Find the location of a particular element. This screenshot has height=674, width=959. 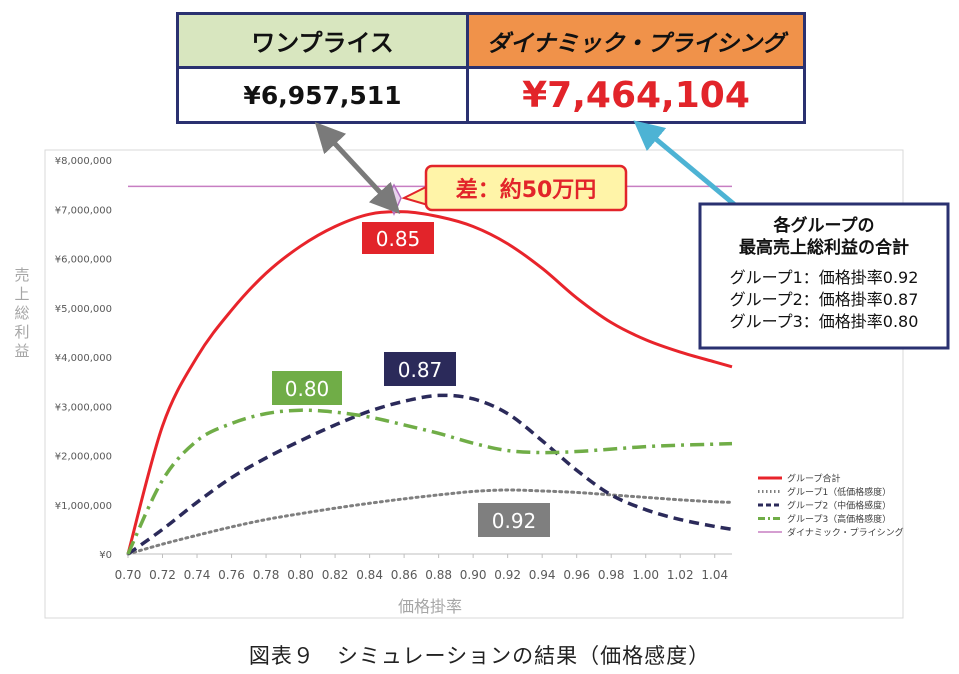

x-tick-label: 0.92 is located at coordinates (507, 575).